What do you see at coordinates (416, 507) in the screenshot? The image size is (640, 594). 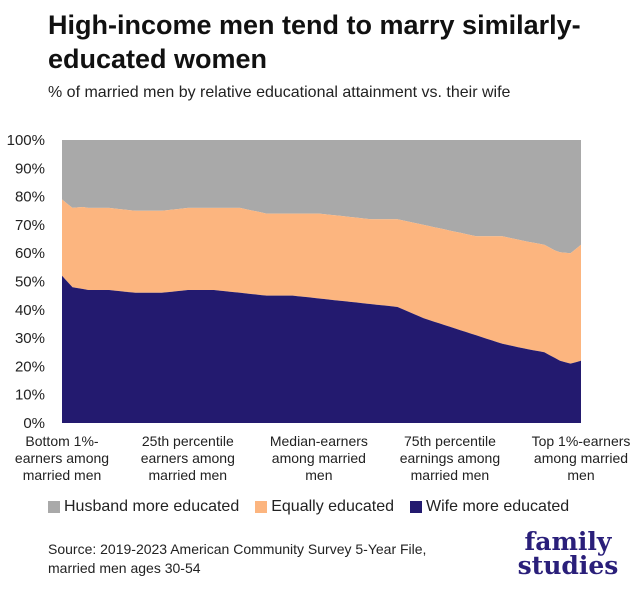 I see `legend-swatch-wife` at bounding box center [416, 507].